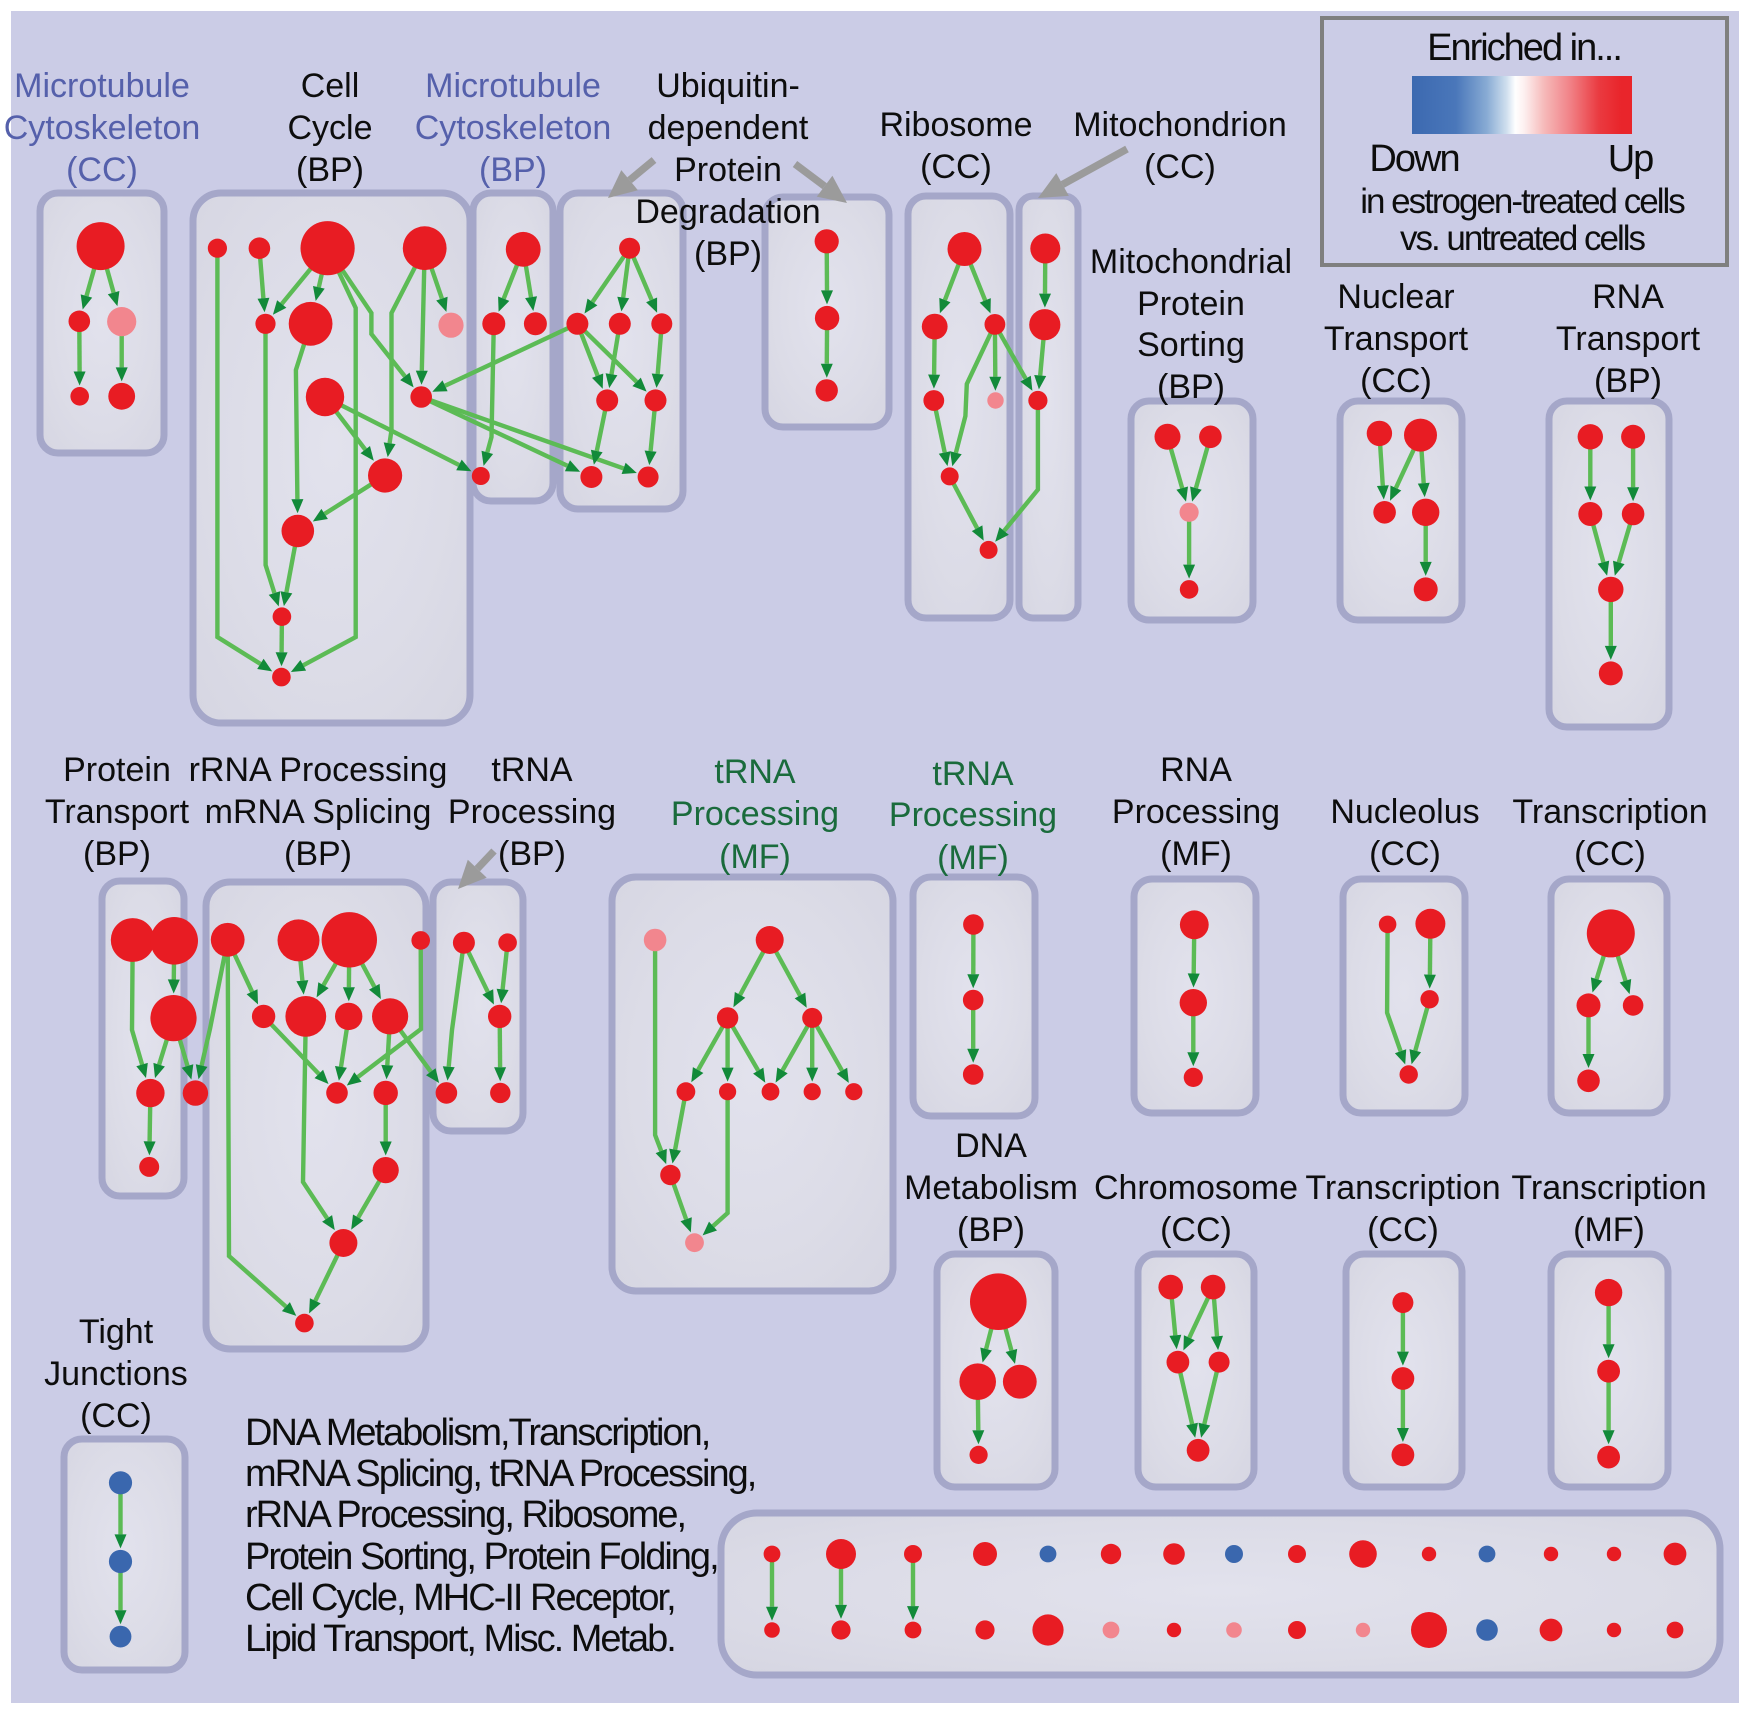 Image resolution: width=1750 pixels, height=1720 pixels. Describe the element at coordinates (1180, 125) in the screenshot. I see `svg-text: Mitochondrion` at that location.